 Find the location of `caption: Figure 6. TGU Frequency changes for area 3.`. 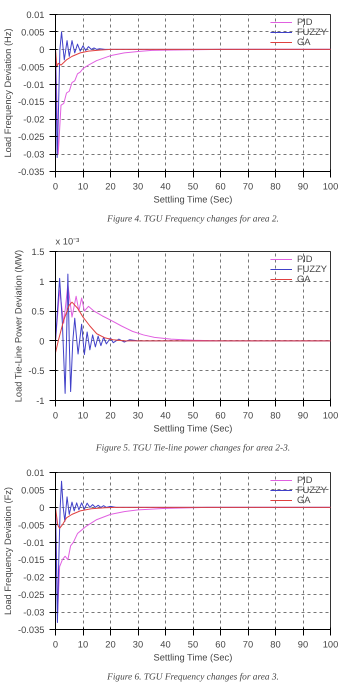

caption: Figure 6. TGU Frequency changes for area 3. is located at coordinates (192, 677).